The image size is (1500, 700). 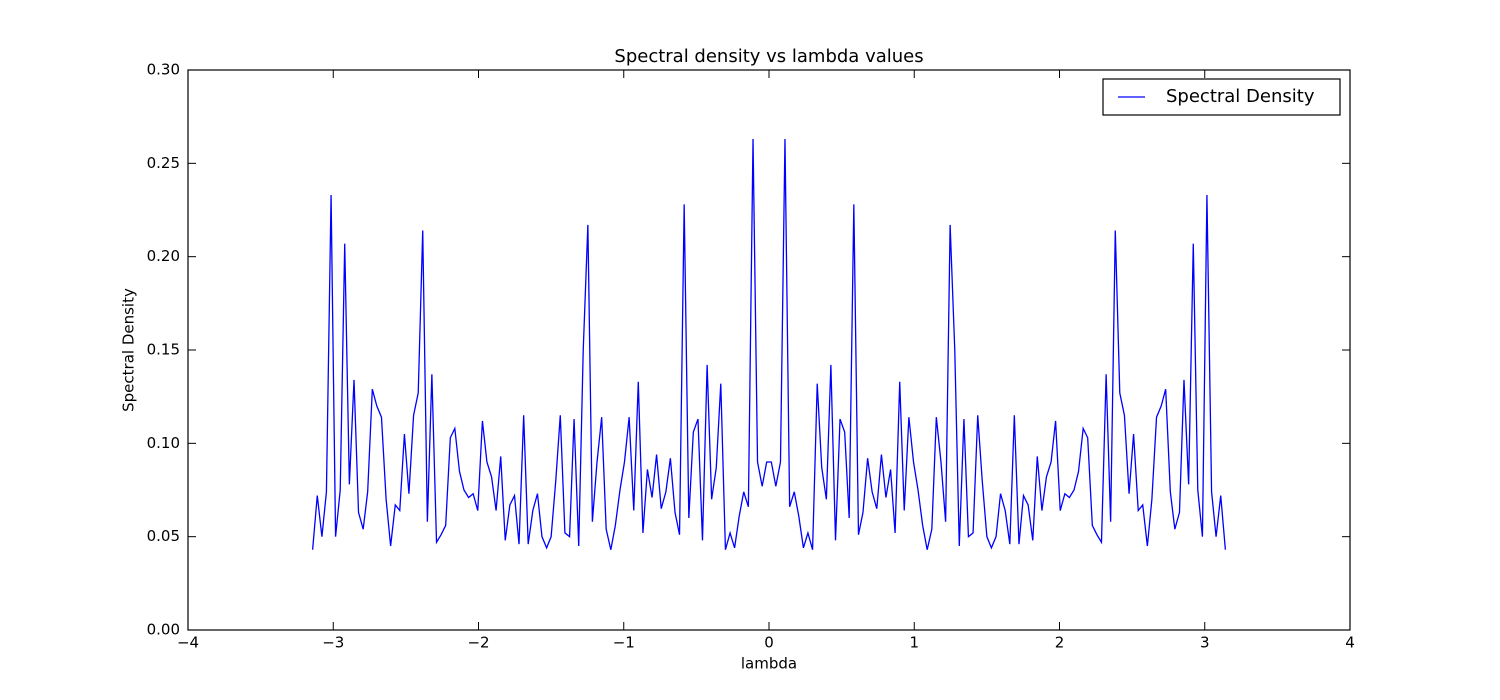 What do you see at coordinates (624, 643) in the screenshot?
I see `x-tick-label: −1` at bounding box center [624, 643].